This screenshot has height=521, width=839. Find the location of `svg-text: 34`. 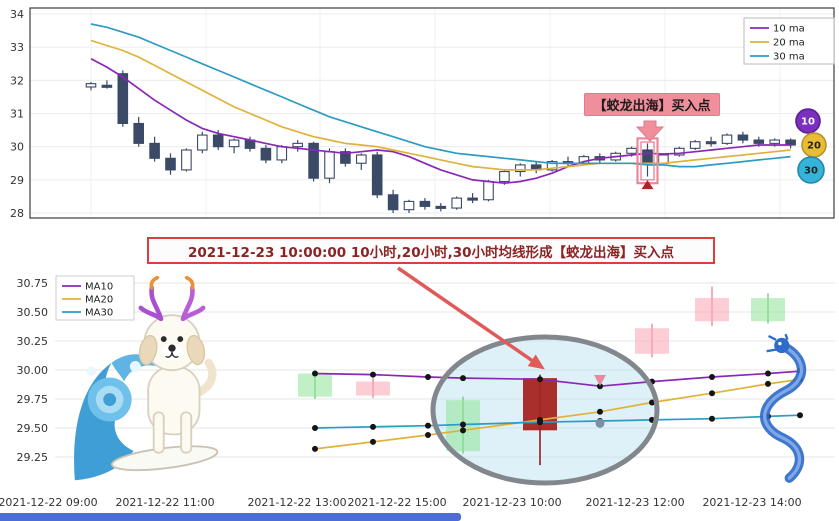

svg-text: 34 is located at coordinates (17, 14).